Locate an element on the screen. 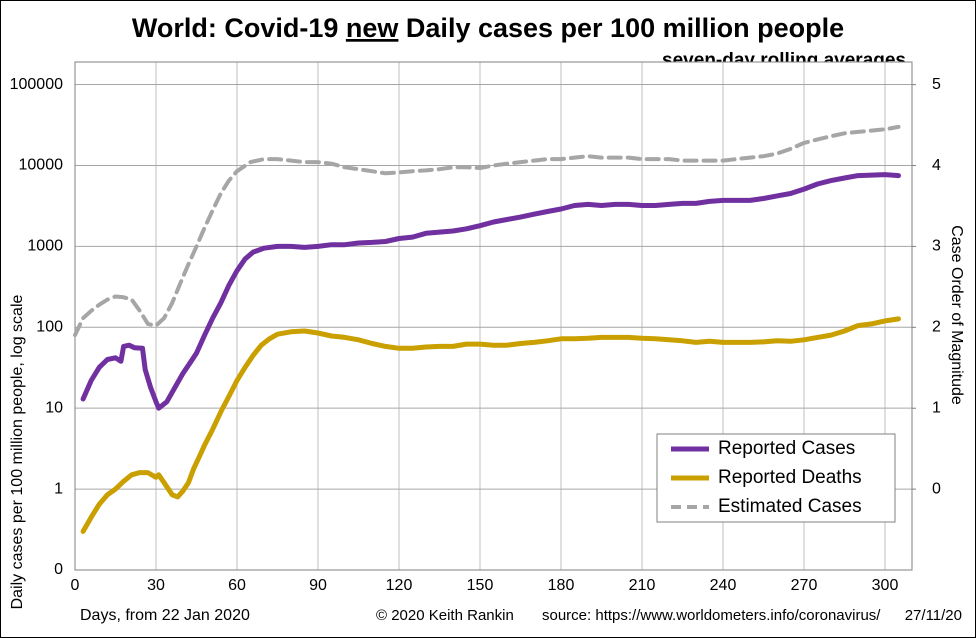 The width and height of the screenshot is (976, 638). y-tick-label: 1 is located at coordinates (58, 488).